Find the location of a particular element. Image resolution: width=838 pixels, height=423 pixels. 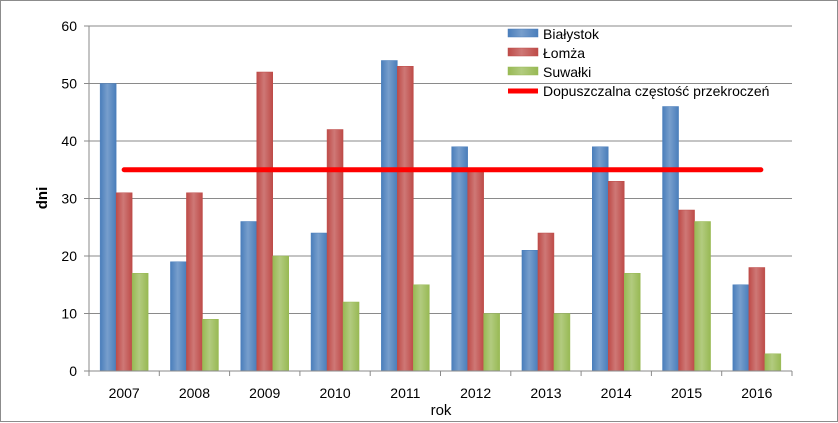

bar-Łomża-2009 is located at coordinates (264, 221).